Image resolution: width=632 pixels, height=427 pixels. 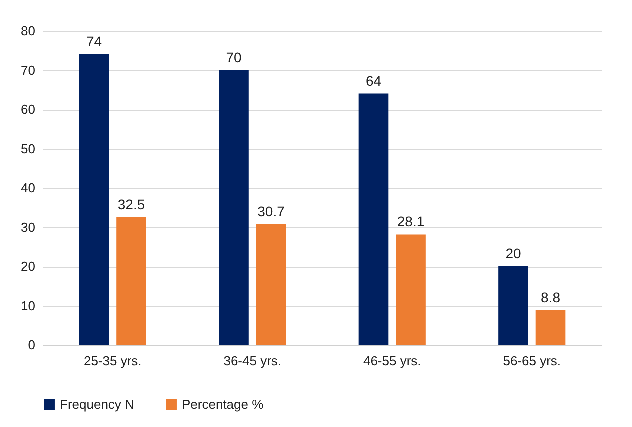 I want to click on data-label: 20, so click(x=514, y=254).